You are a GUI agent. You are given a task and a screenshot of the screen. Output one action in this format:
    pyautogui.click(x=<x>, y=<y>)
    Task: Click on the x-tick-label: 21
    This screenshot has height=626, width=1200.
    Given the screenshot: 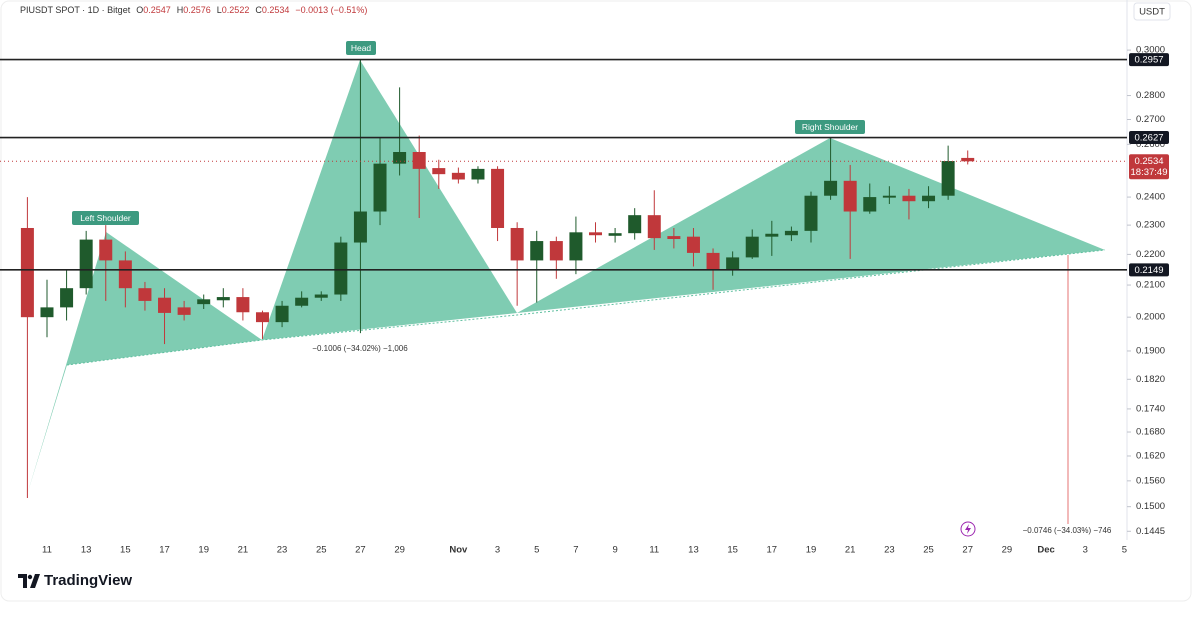 What is the action you would take?
    pyautogui.click(x=850, y=550)
    